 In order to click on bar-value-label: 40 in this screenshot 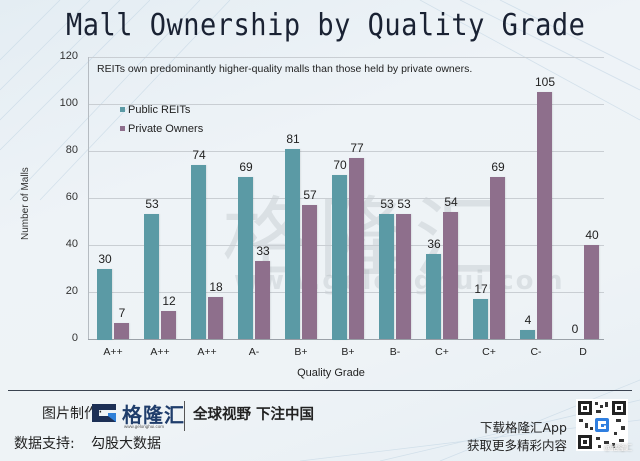, I will do `click(592, 235)`.